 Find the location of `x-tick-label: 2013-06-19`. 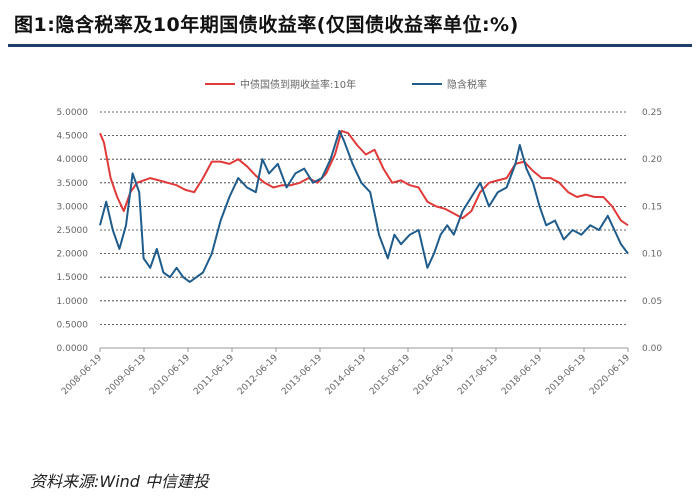

x-tick-label: 2013-06-19 is located at coordinates (302, 375).